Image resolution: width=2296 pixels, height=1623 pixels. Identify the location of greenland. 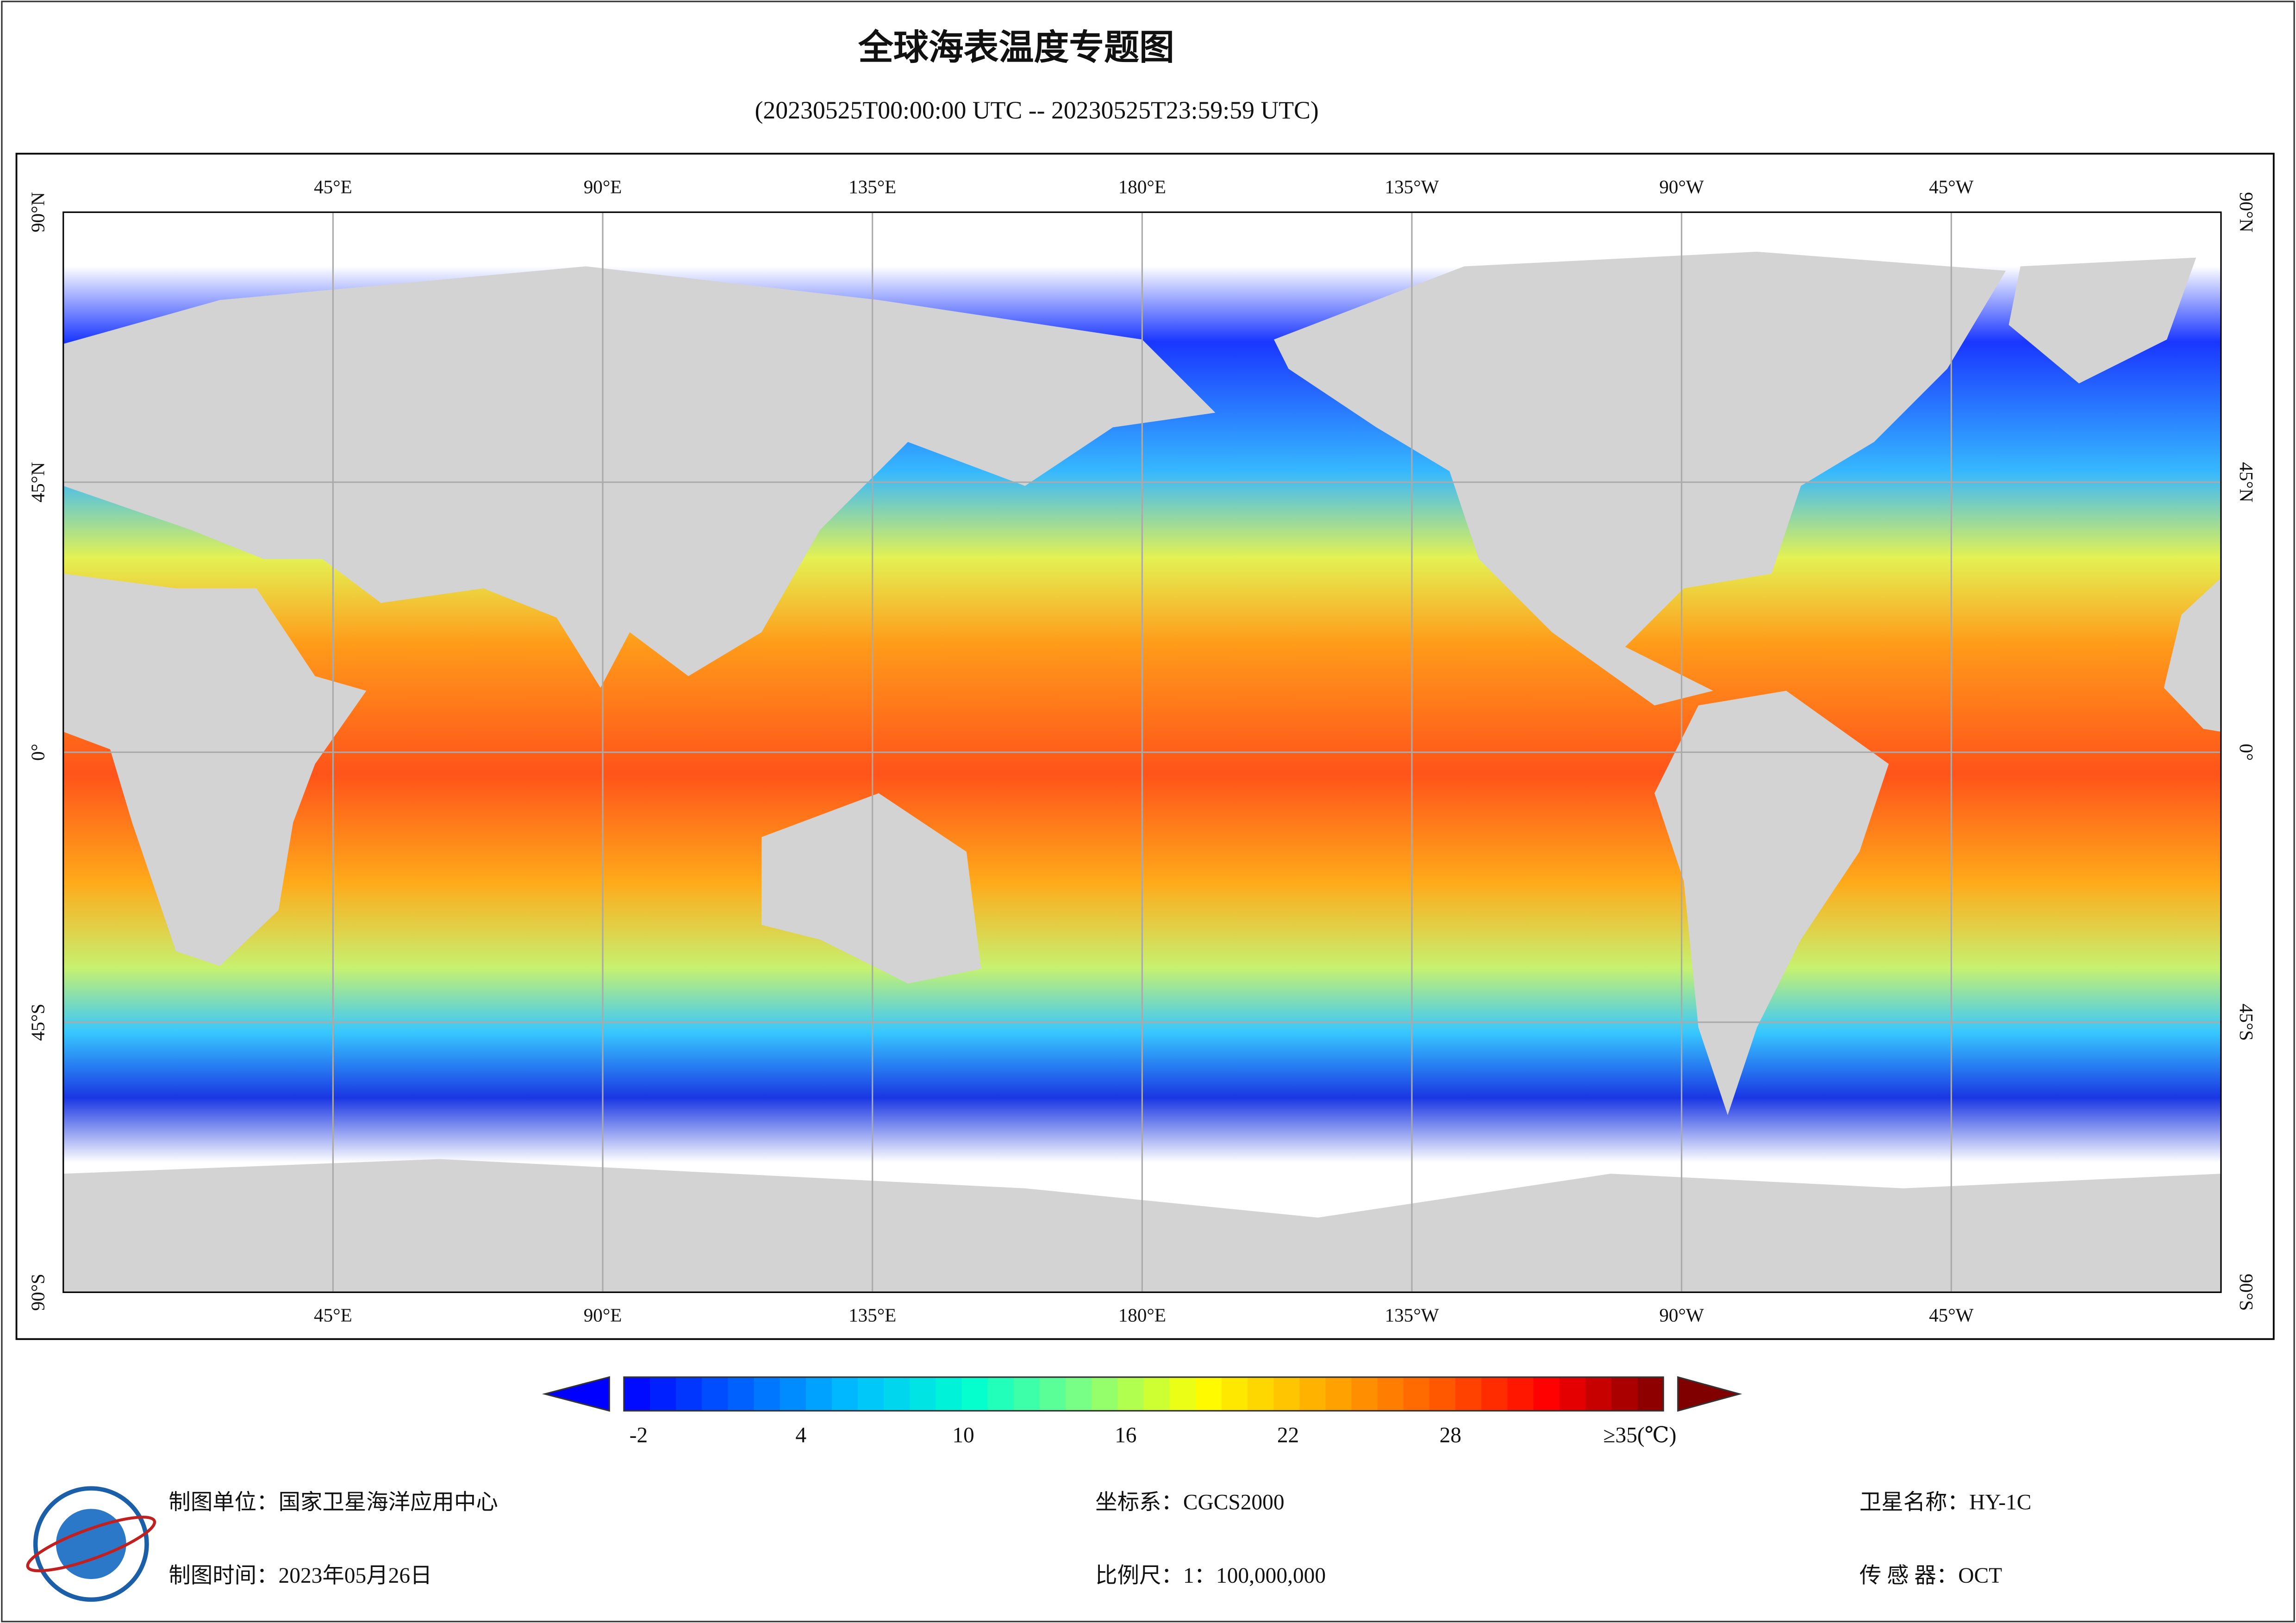
(2102, 320).